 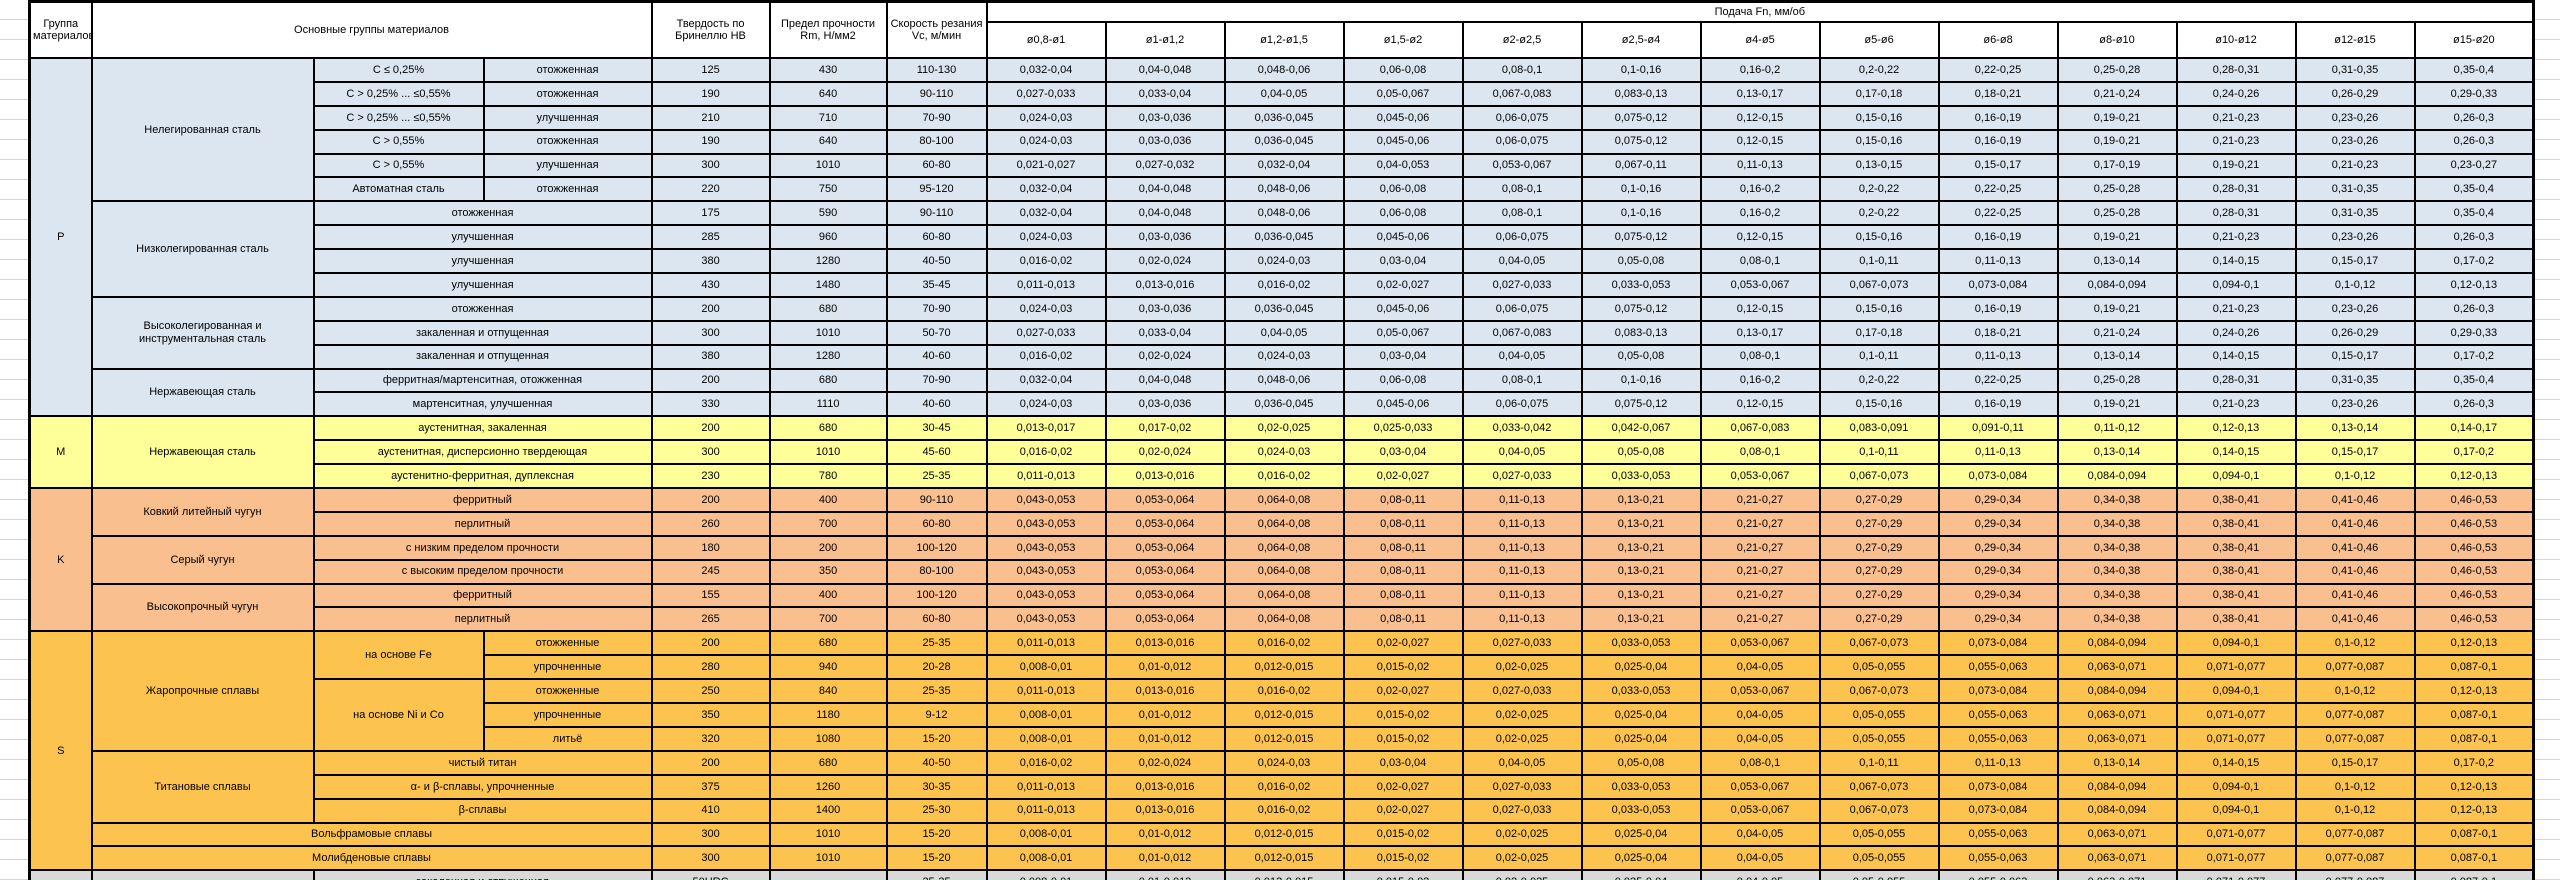 I want to click on table-cell: Вольфрамовые сплавы, so click(x=371, y=834).